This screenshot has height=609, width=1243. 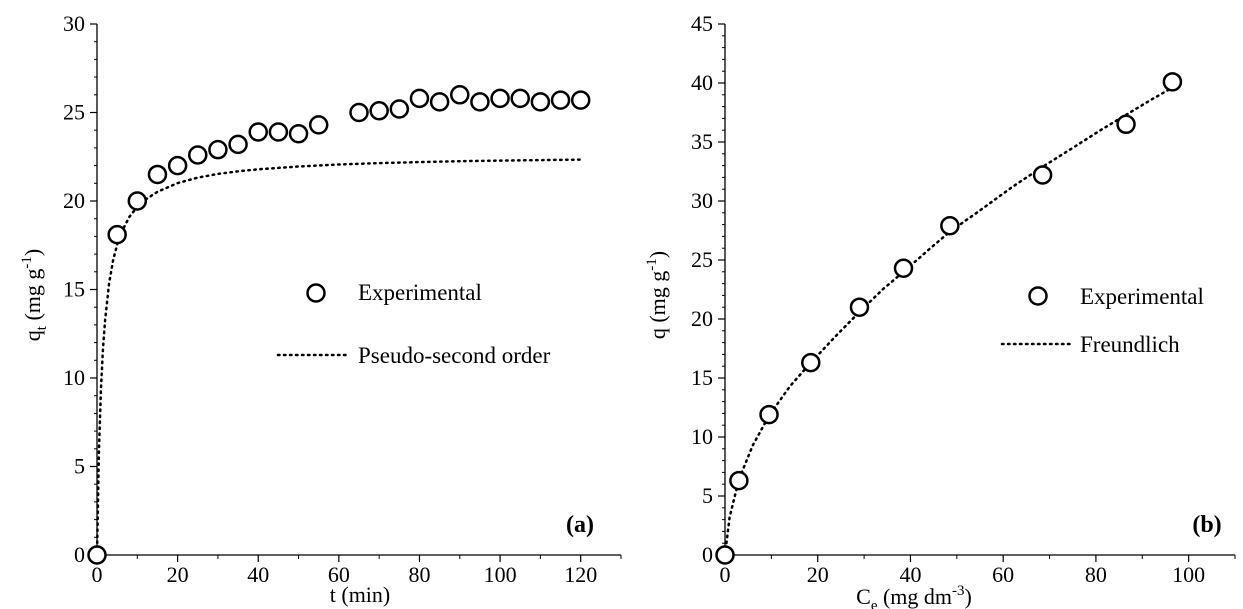 I want to click on x-axis-title-base: t (min), so click(x=360, y=594).